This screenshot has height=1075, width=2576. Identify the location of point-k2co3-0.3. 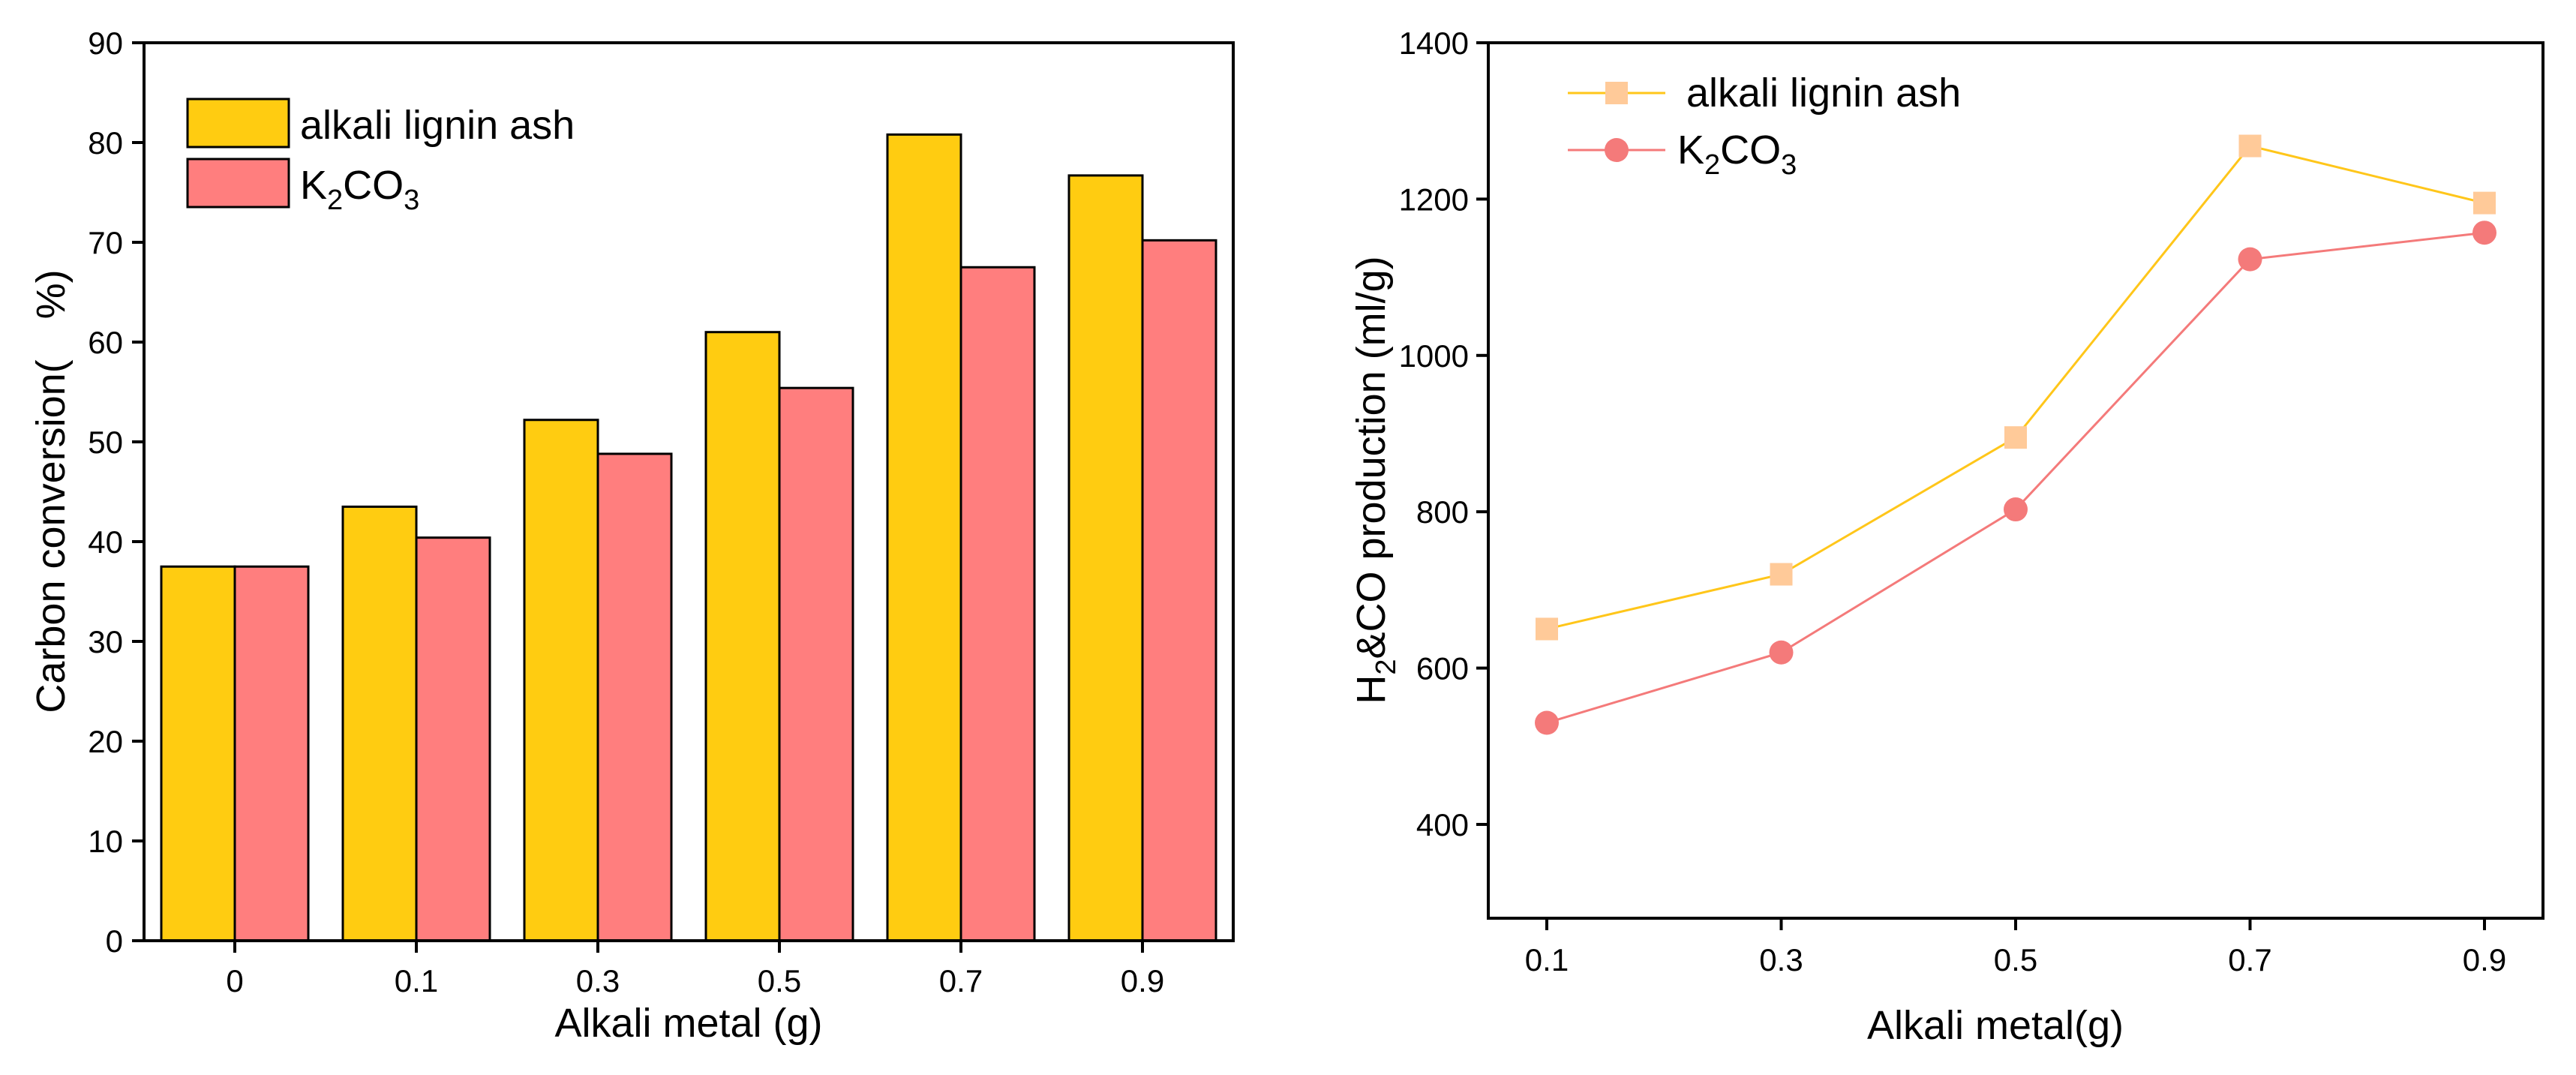
(1781, 652).